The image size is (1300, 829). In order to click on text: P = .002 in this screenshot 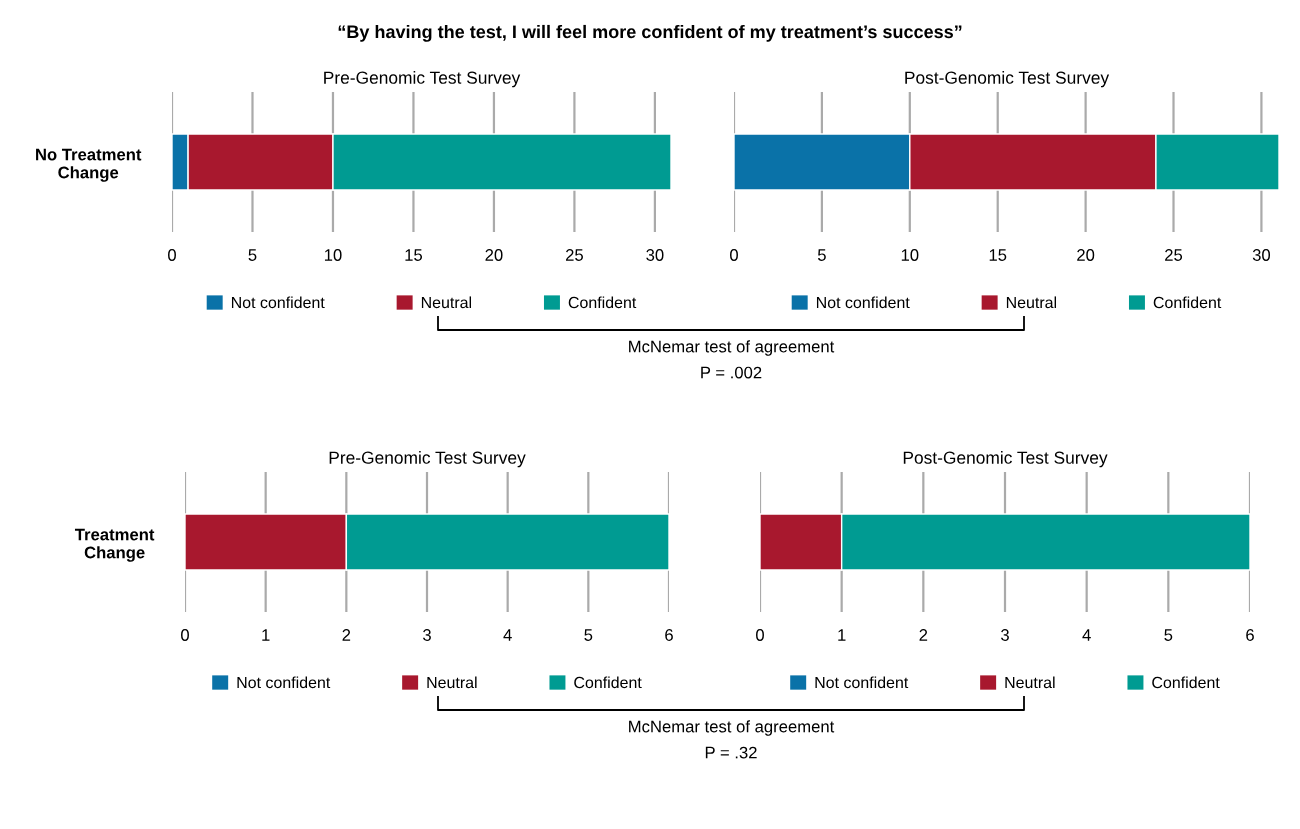, I will do `click(731, 372)`.